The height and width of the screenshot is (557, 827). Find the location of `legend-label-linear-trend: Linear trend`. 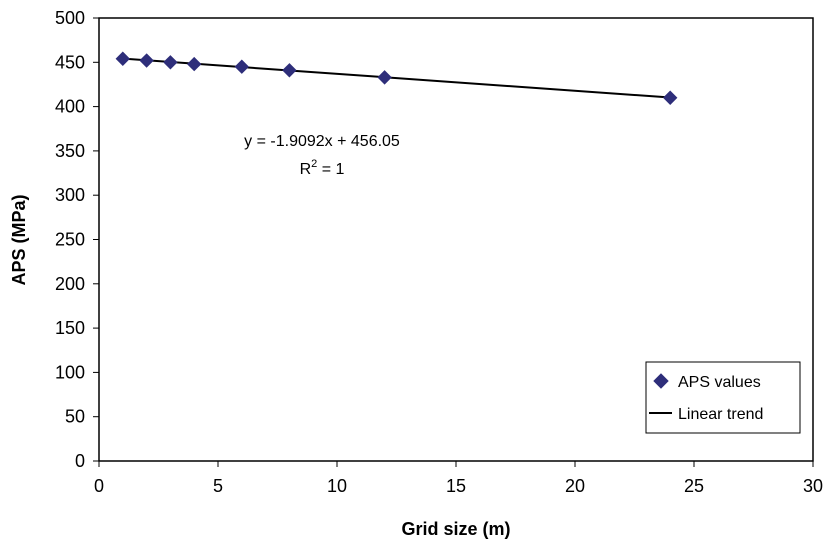

legend-label-linear-trend: Linear trend is located at coordinates (720, 414).